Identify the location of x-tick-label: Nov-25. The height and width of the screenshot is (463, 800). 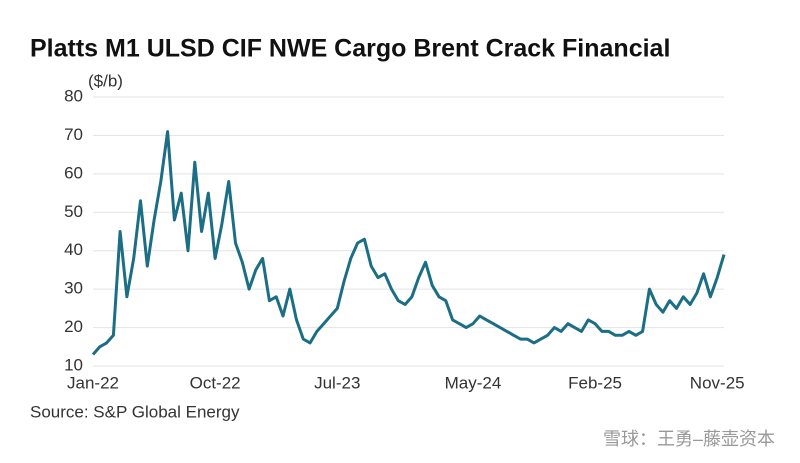
(717, 382).